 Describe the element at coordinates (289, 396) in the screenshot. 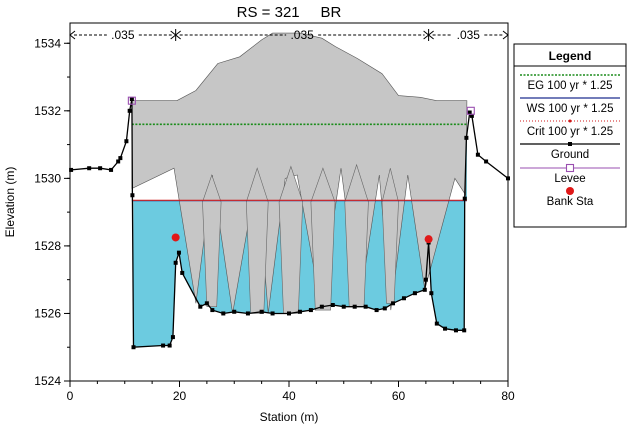

I see `x-tick-label: 40` at that location.